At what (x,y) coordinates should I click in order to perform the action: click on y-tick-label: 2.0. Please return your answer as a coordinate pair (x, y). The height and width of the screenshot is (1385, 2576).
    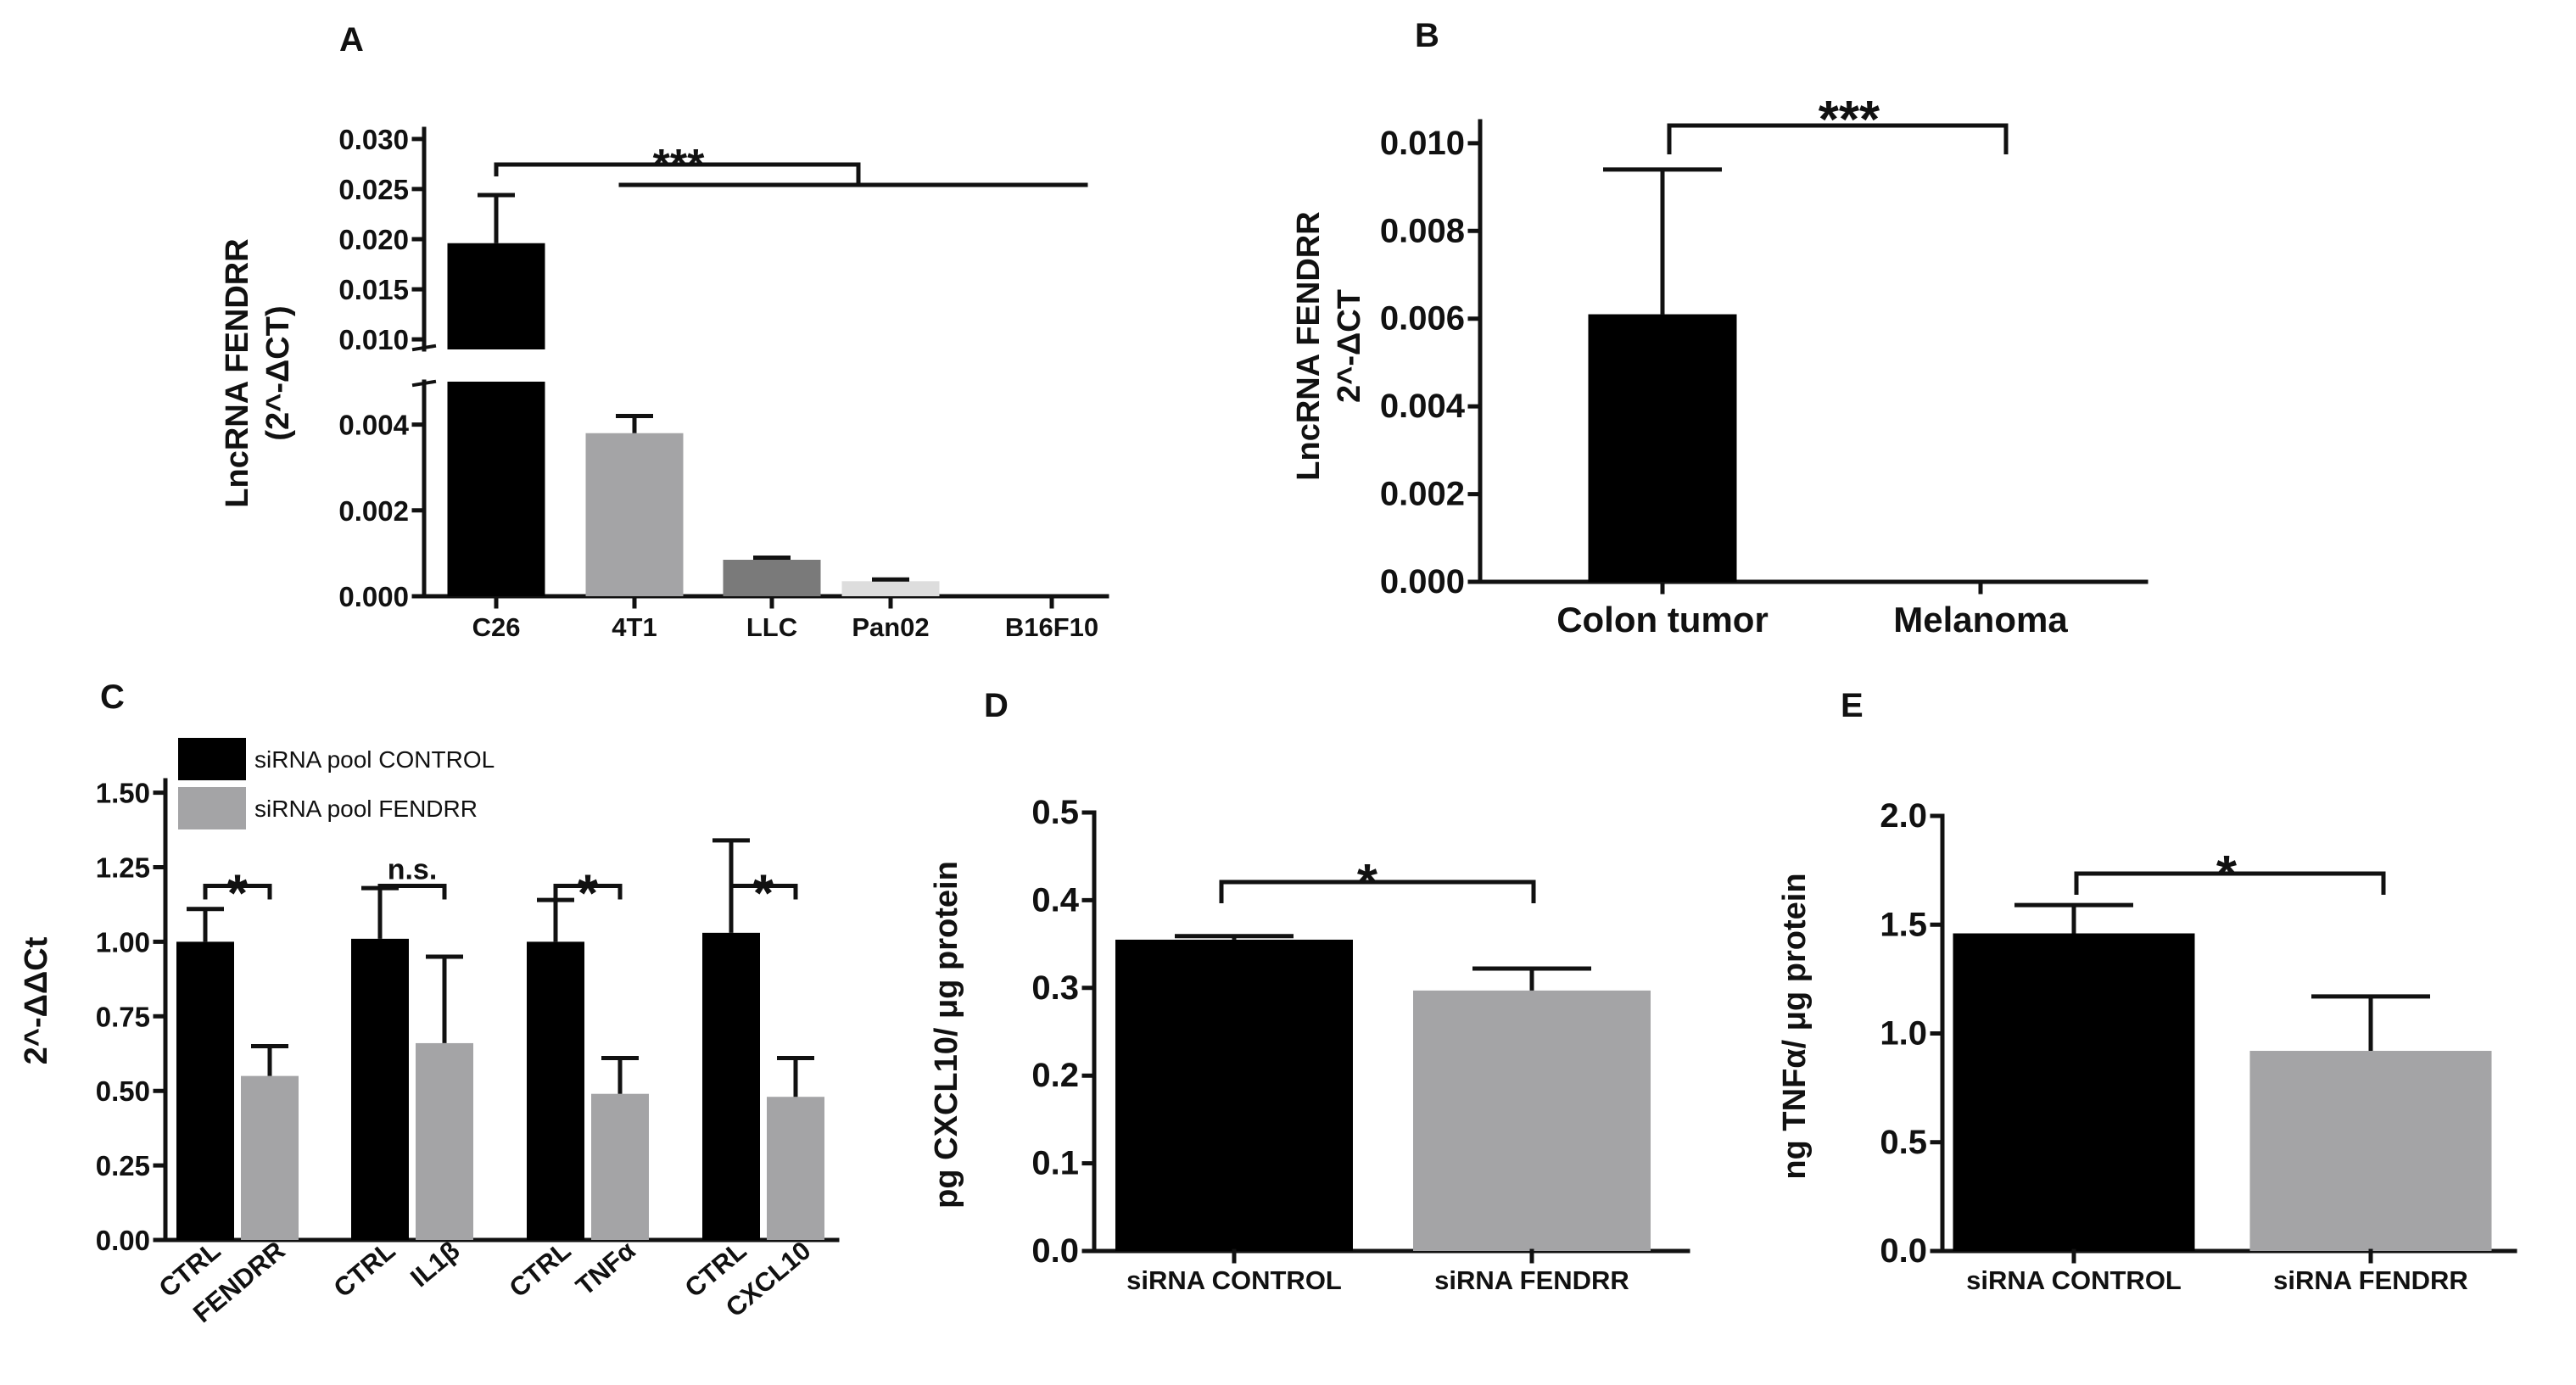
    Looking at the image, I should click on (1903, 816).